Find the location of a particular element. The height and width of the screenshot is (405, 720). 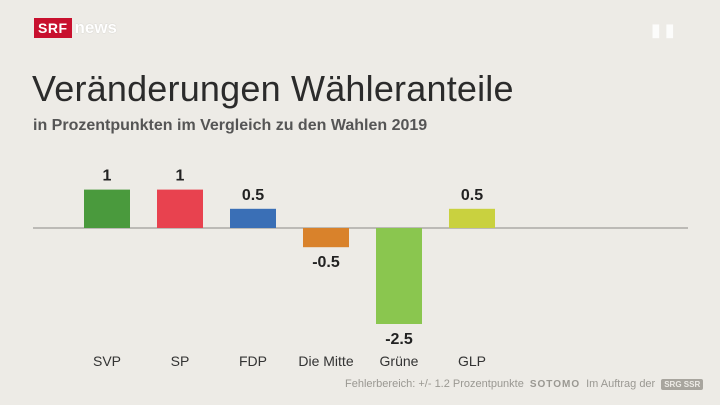

category-label-1: SP is located at coordinates (180, 361).